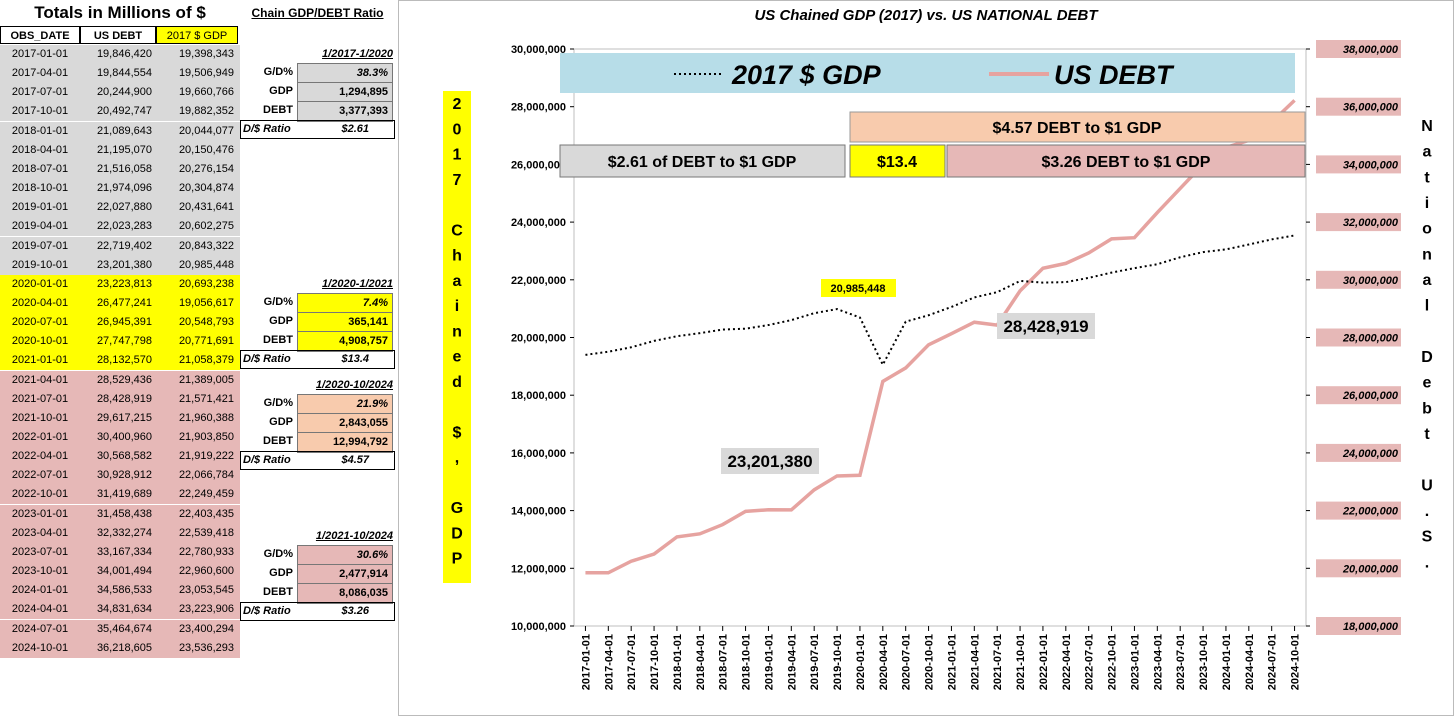  What do you see at coordinates (317, 13) in the screenshot?
I see `ratio-panel-title: Chain GDP/DEBT Ratio` at bounding box center [317, 13].